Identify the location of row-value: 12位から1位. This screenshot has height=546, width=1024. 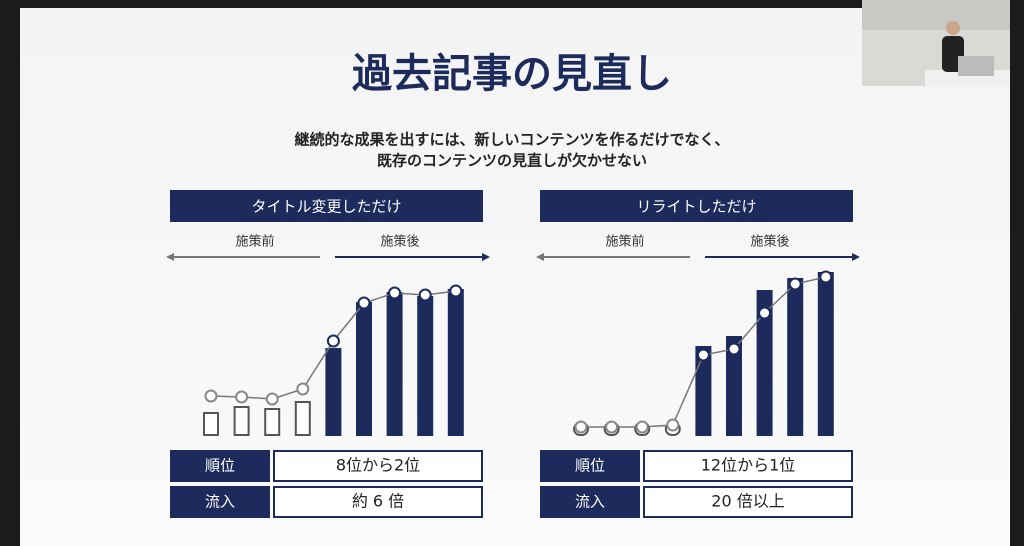
(748, 465).